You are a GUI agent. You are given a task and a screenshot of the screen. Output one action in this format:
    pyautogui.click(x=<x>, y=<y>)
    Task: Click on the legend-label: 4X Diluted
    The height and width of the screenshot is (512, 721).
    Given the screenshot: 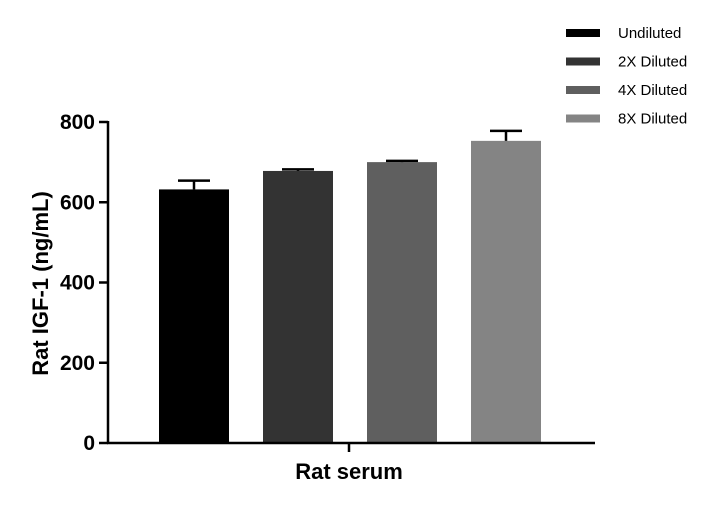 What is the action you would take?
    pyautogui.click(x=652, y=90)
    